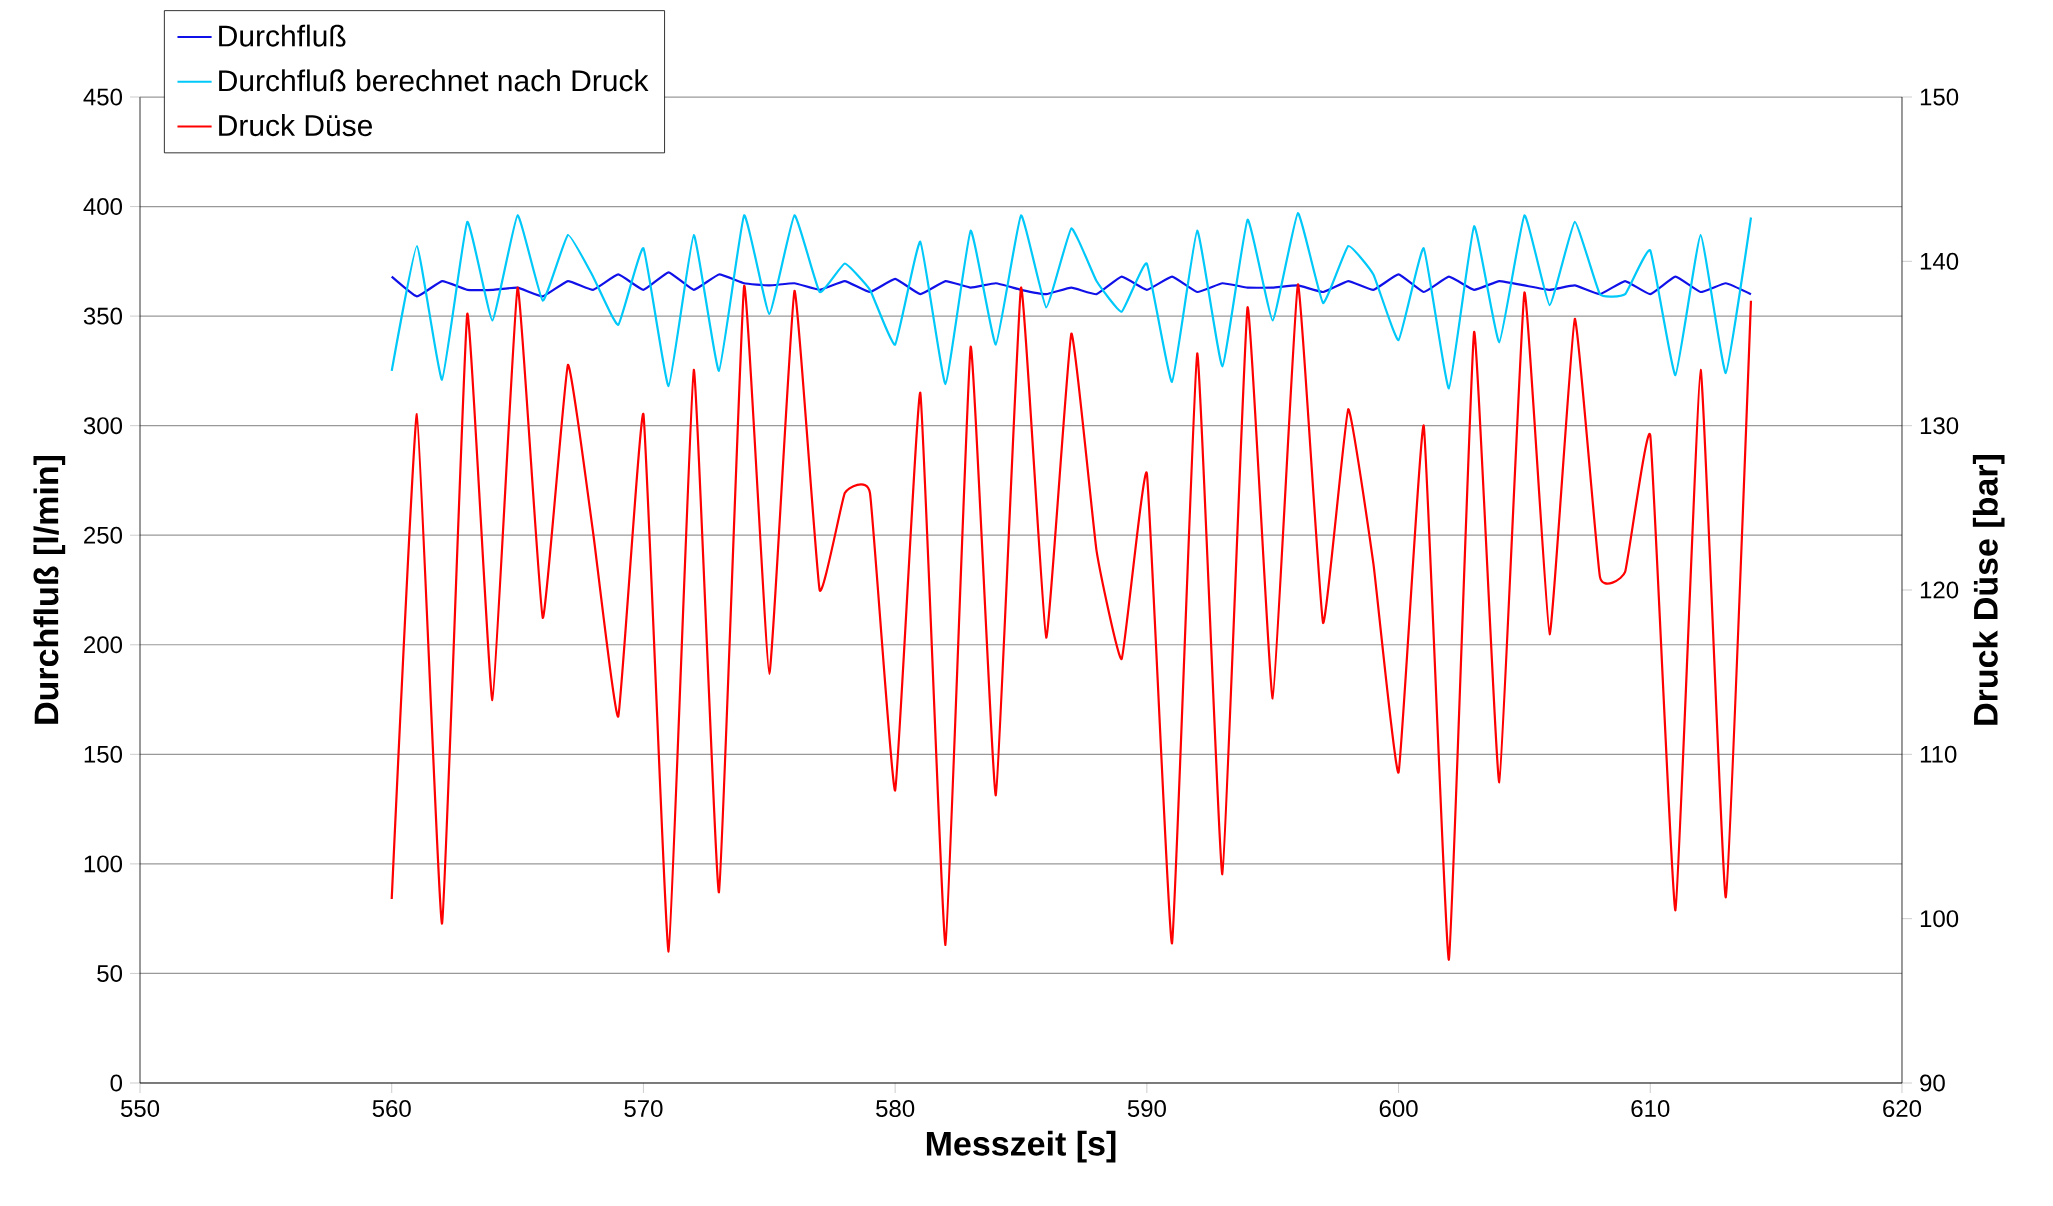 This screenshot has width=2053, height=1206. Describe the element at coordinates (103, 316) in the screenshot. I see `y-tick-label: 350` at that location.